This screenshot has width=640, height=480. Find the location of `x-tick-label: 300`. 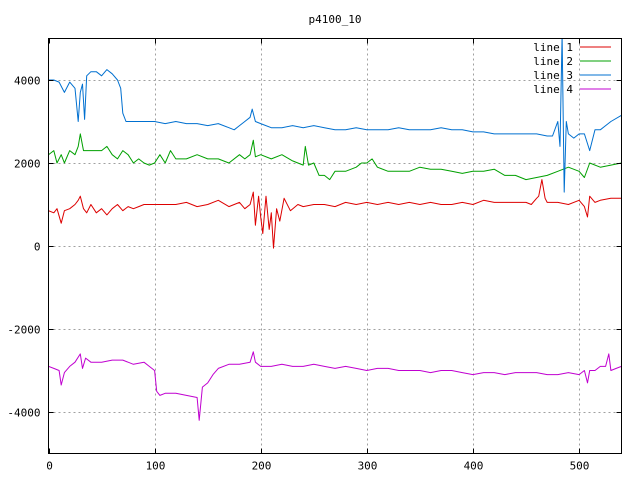

x-tick-label: 300 is located at coordinates (368, 466).